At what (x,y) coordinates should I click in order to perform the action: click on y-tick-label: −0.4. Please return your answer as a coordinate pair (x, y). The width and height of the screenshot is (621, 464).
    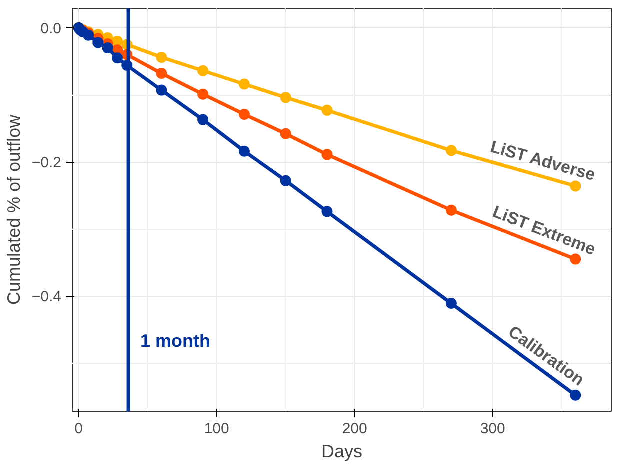
    Looking at the image, I should click on (47, 297).